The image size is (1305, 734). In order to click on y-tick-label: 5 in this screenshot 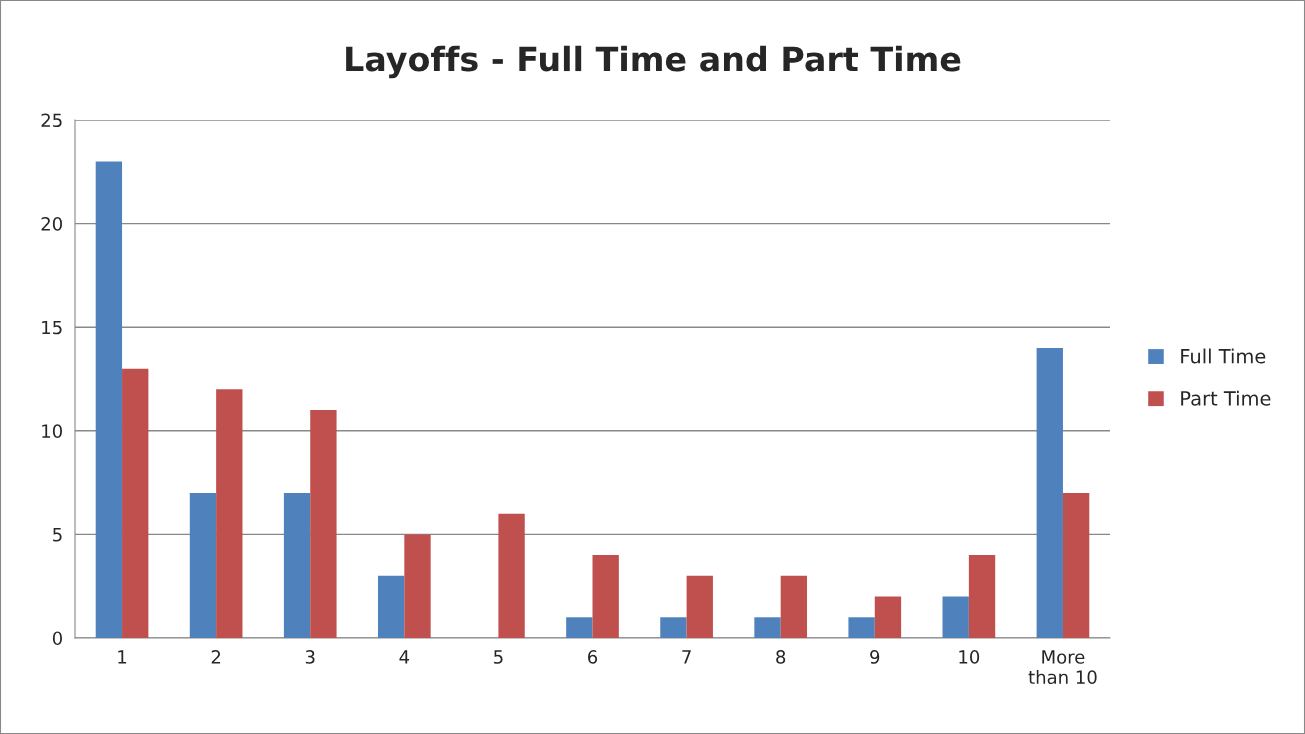, I will do `click(57, 535)`.